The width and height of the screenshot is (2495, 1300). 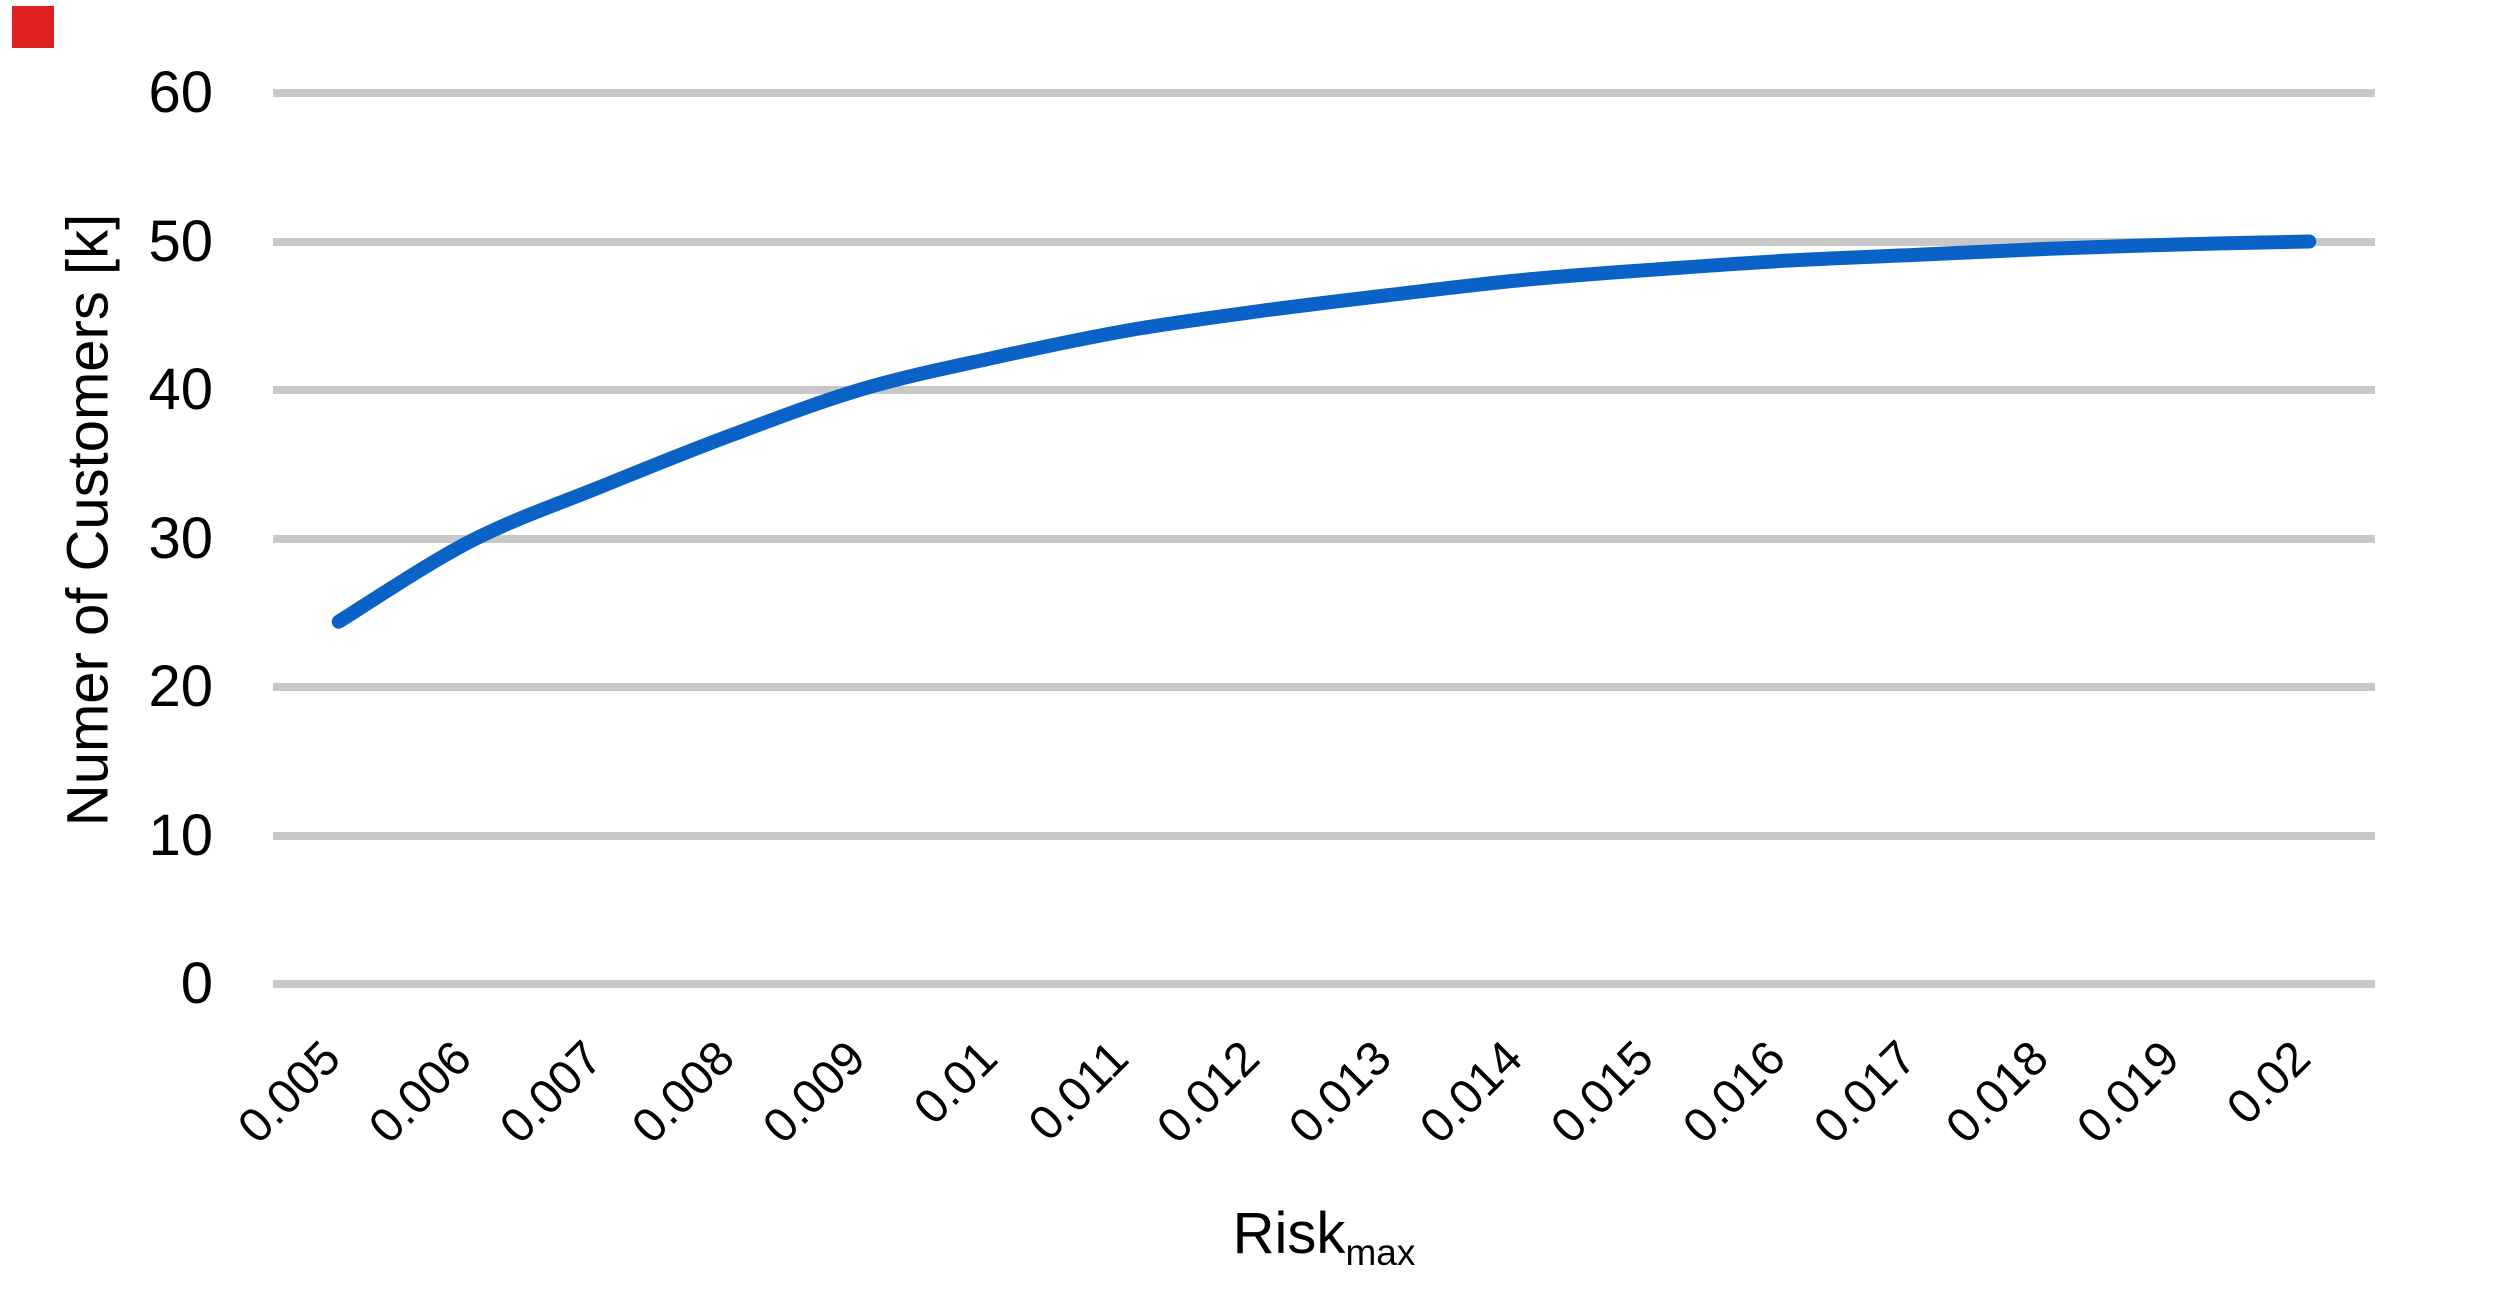 What do you see at coordinates (180, 835) in the screenshot?
I see `y-tick-label-10: 10` at bounding box center [180, 835].